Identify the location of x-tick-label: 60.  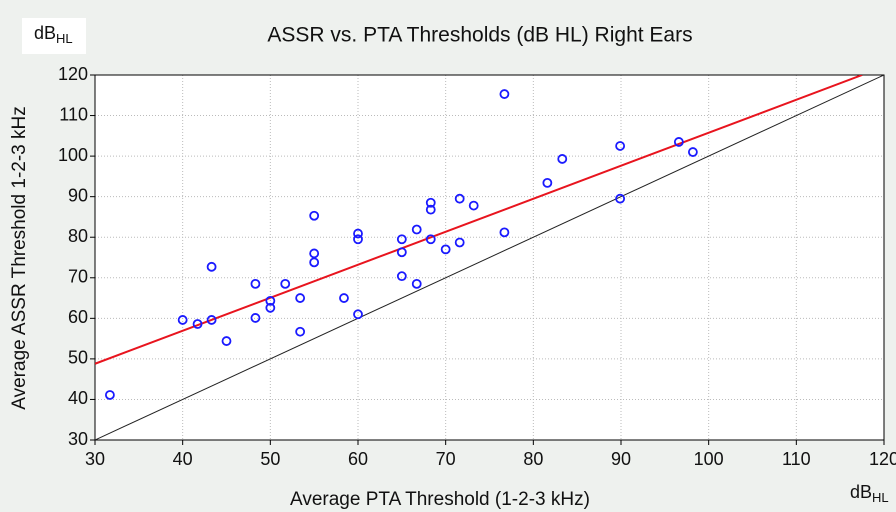
(358, 459).